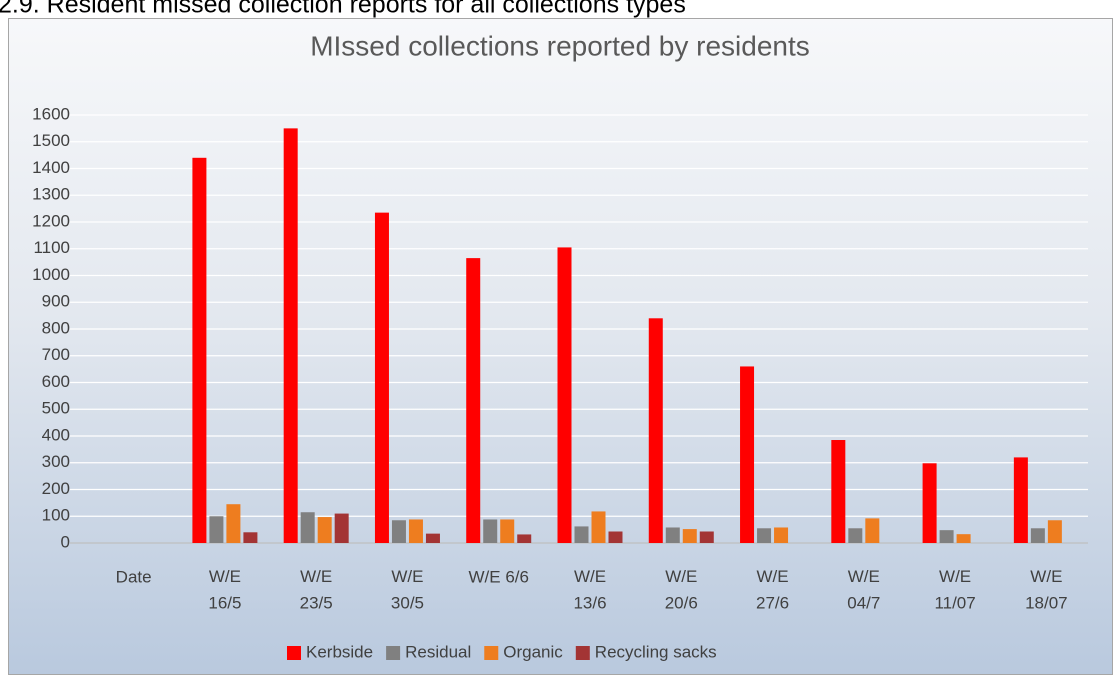 This screenshot has height=675, width=1114. What do you see at coordinates (533, 651) in the screenshot?
I see `legend-label: Organic` at bounding box center [533, 651].